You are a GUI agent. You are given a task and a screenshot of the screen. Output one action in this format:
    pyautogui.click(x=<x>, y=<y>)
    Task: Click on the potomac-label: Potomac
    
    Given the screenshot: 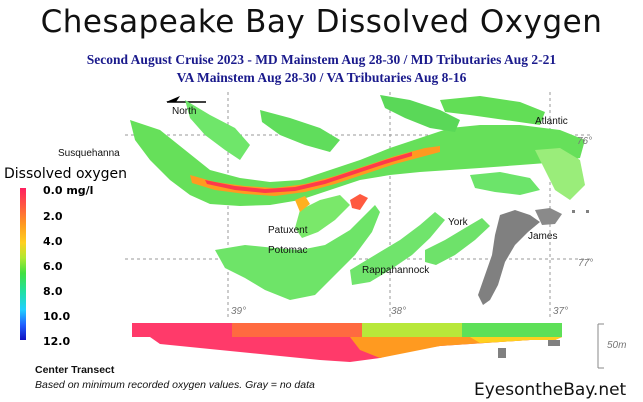 What is the action you would take?
    pyautogui.click(x=288, y=250)
    